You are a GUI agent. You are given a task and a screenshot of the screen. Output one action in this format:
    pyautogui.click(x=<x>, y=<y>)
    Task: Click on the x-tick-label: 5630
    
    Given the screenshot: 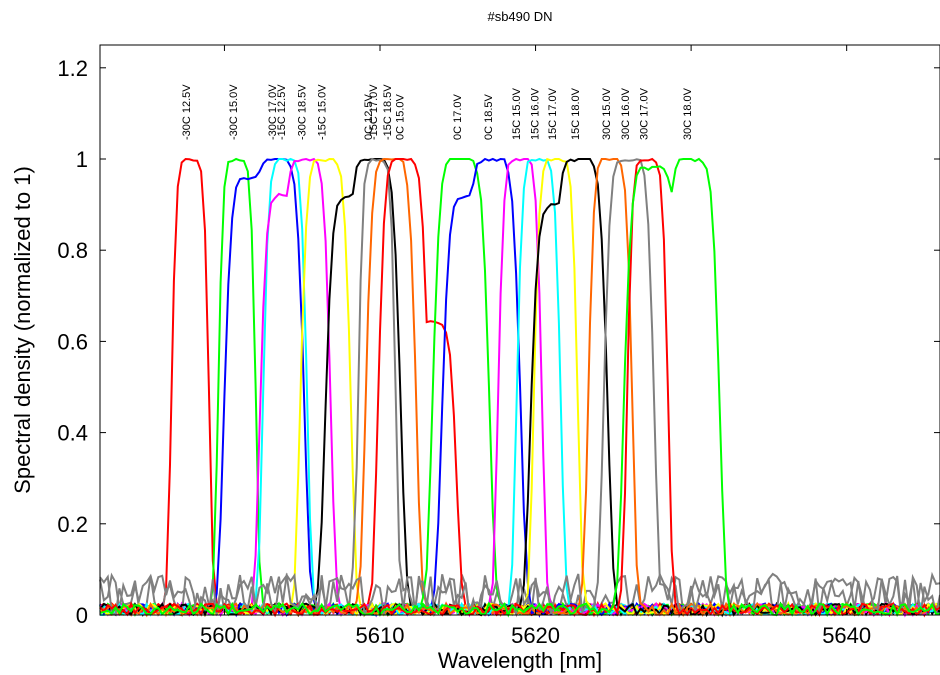 What is the action you would take?
    pyautogui.click(x=691, y=635)
    